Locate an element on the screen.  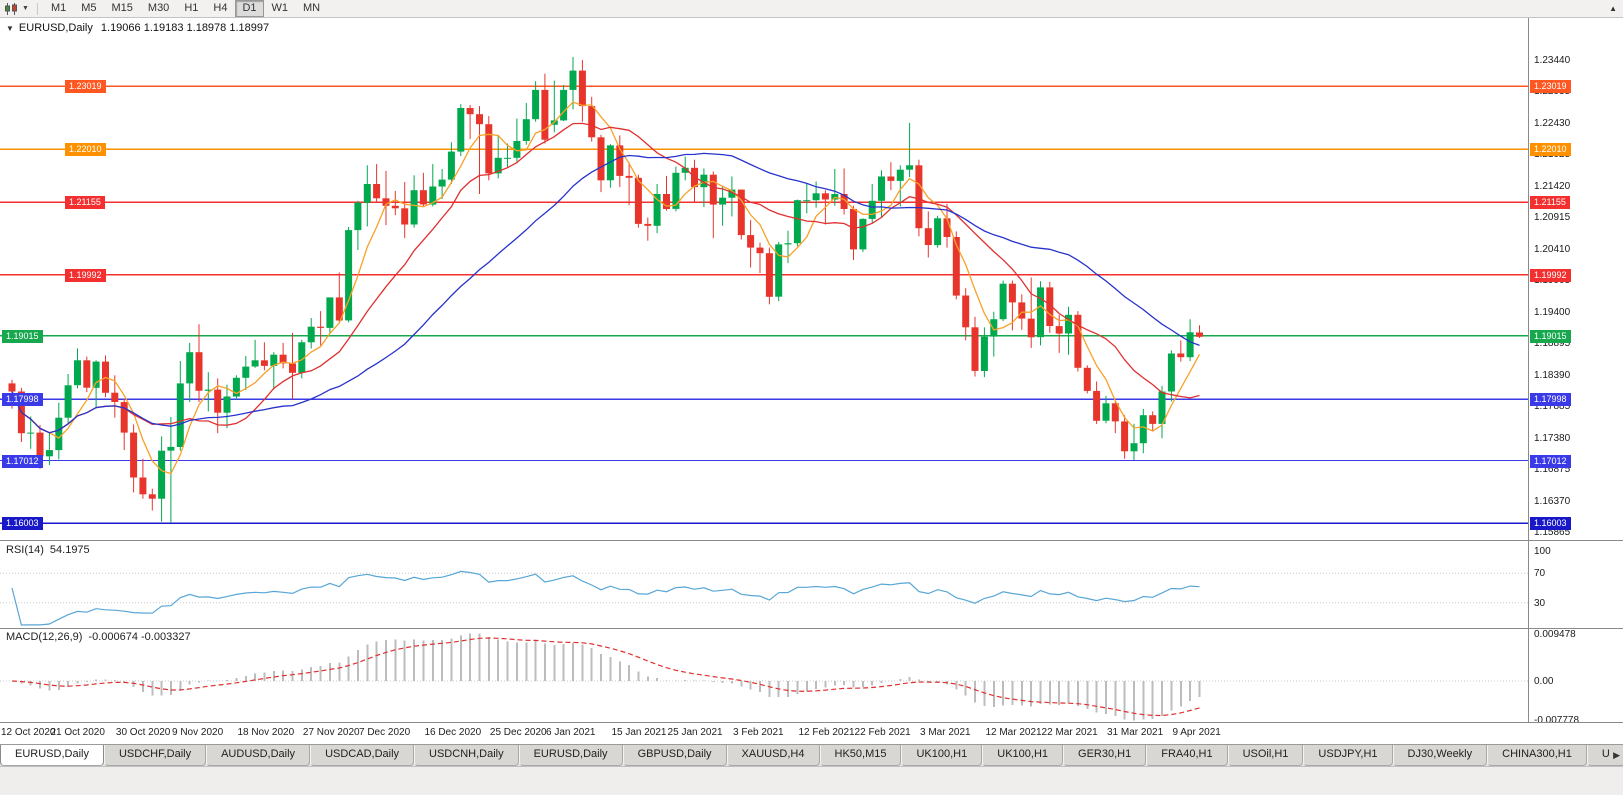
rsi-value: 54.1975 is located at coordinates (69, 550).